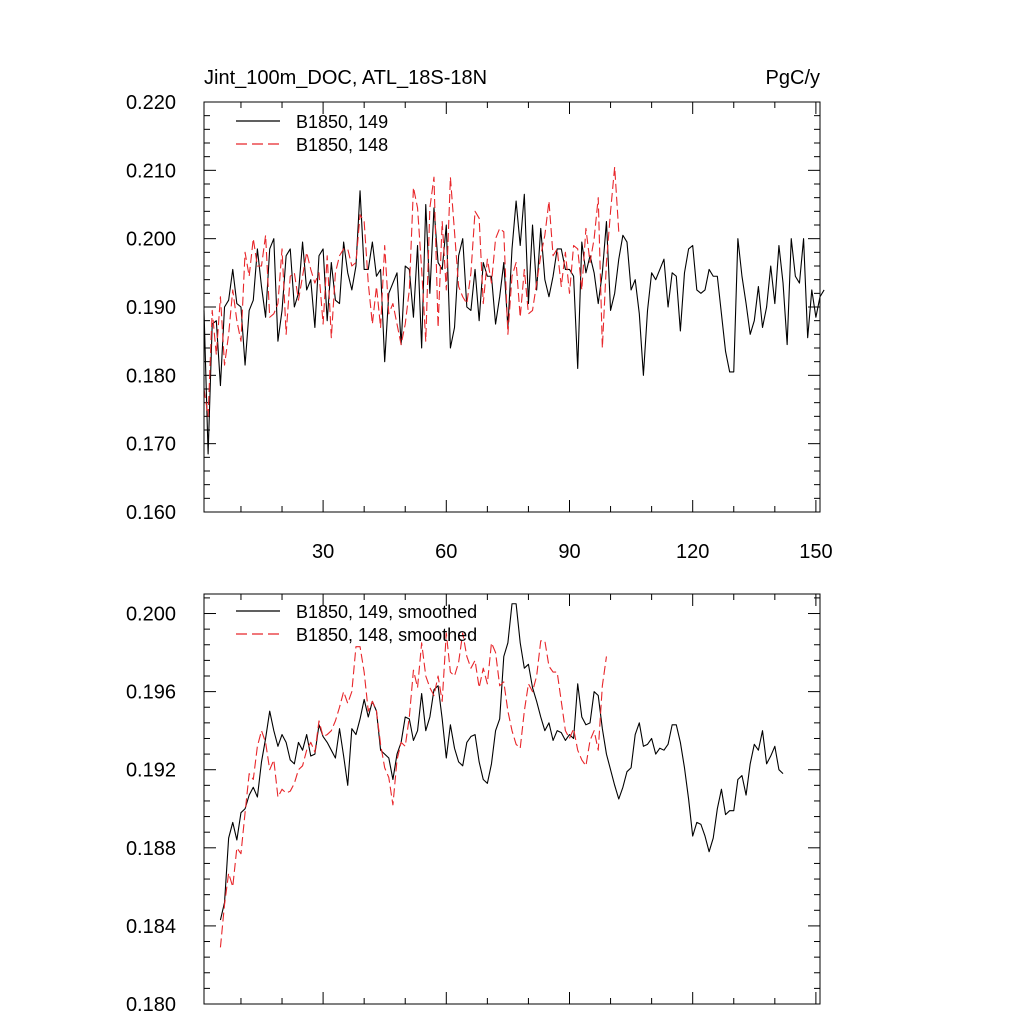  What do you see at coordinates (151, 810) in the screenshot?
I see `bottom-y-tick-labels: 0.180 0.184 0.188 0.192 0.196 0.200` at bounding box center [151, 810].